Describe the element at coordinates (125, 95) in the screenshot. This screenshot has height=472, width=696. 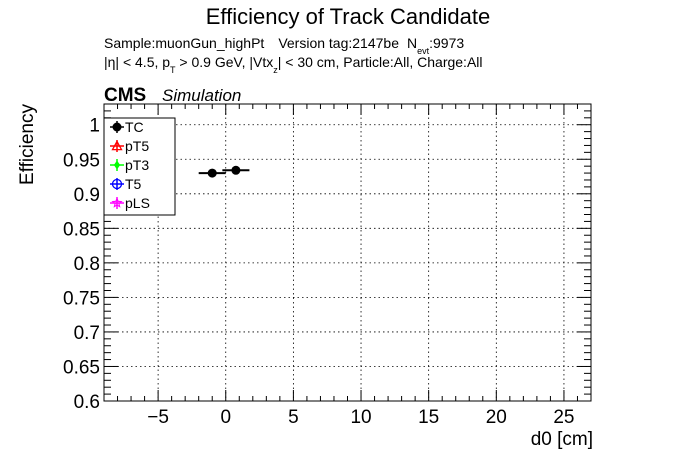
I see `cms-label: CMS` at that location.